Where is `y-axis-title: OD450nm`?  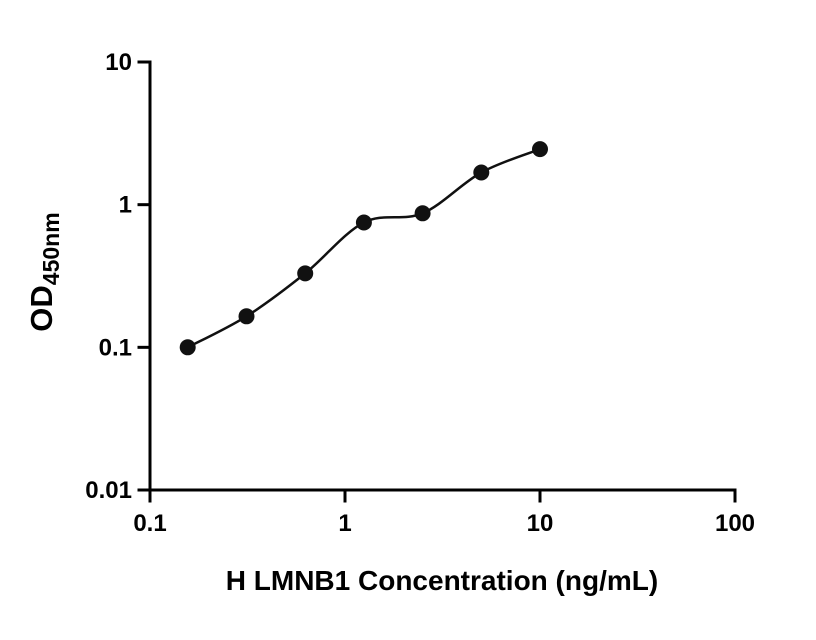 y-axis-title: OD450nm is located at coordinates (44, 271).